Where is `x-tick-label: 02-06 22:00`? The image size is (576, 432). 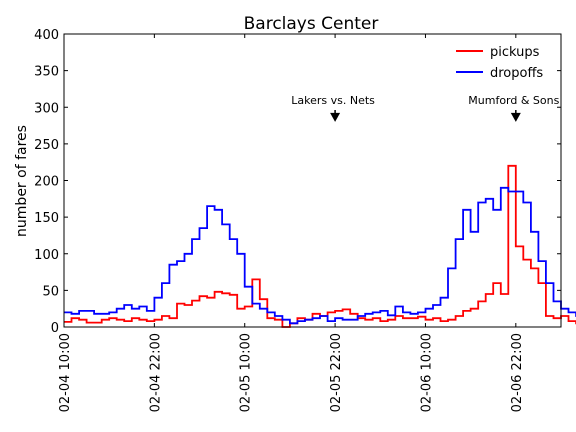
x-tick-label: 02-06 22:00 is located at coordinates (517, 372).